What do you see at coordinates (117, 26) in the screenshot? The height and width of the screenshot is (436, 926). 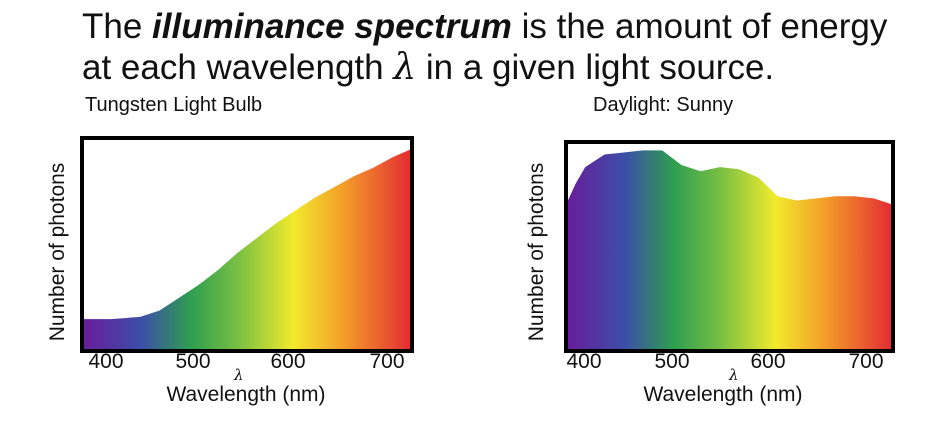 I see `headline-prefix: The` at bounding box center [117, 26].